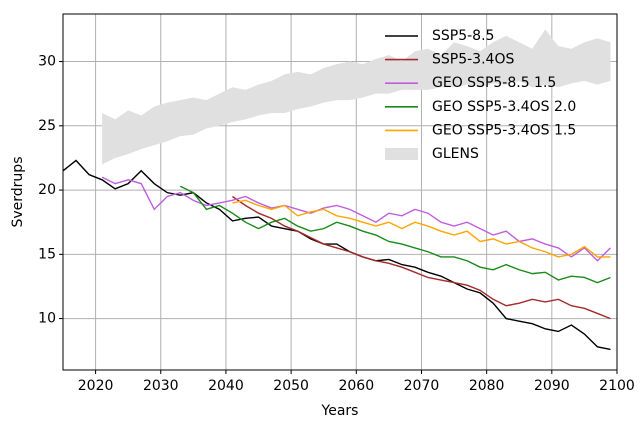  I want to click on legend-label: SSP5-8.5, so click(463, 36).